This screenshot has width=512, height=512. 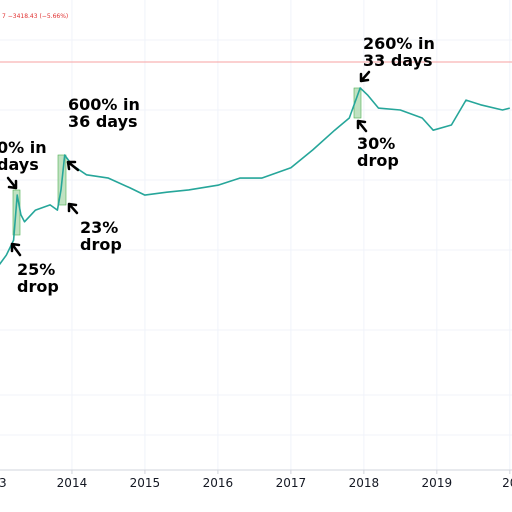 I want to click on annotation: 33 days, so click(x=398, y=60).